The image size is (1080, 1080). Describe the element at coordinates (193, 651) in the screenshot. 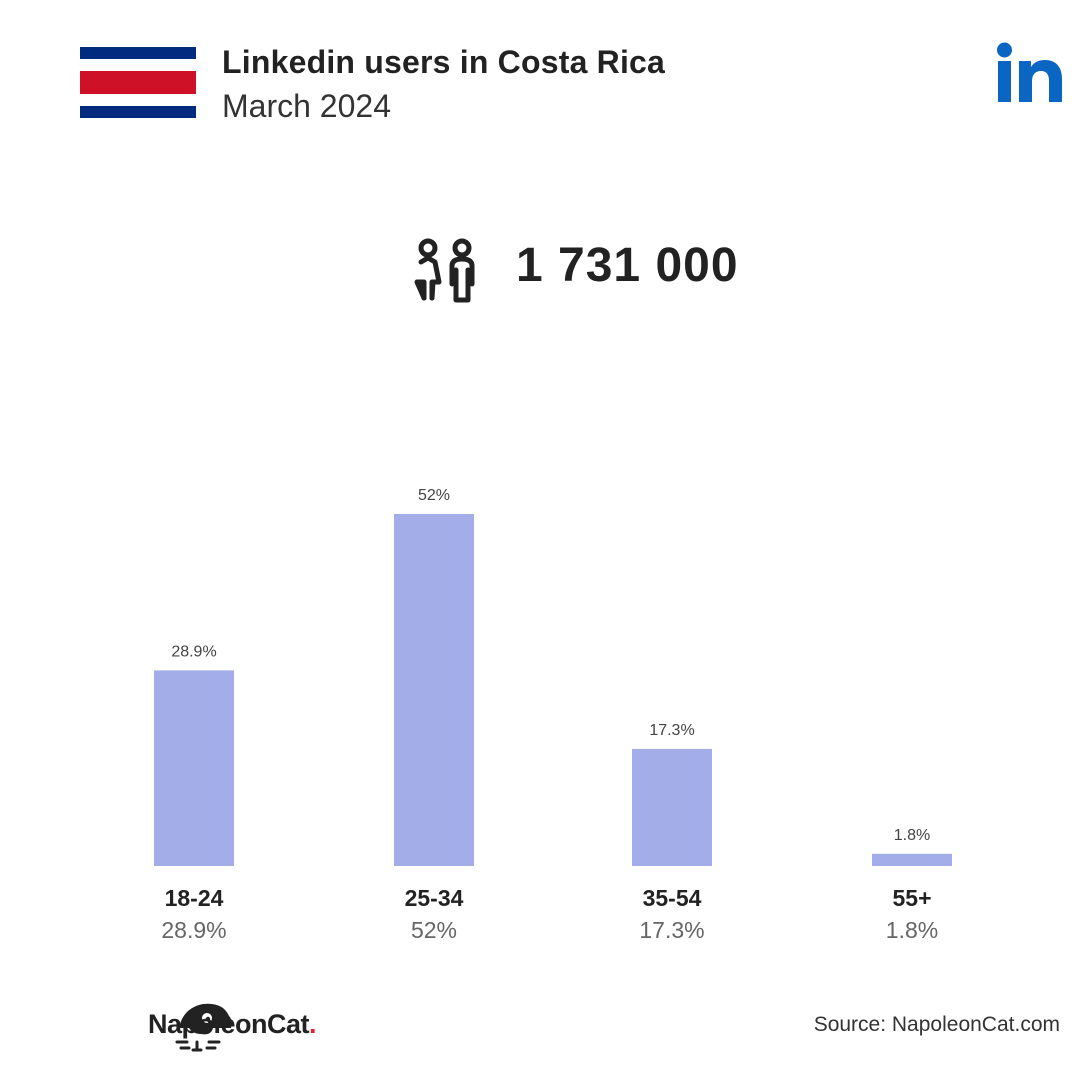

I see `bar-value-label: 28.9%` at that location.